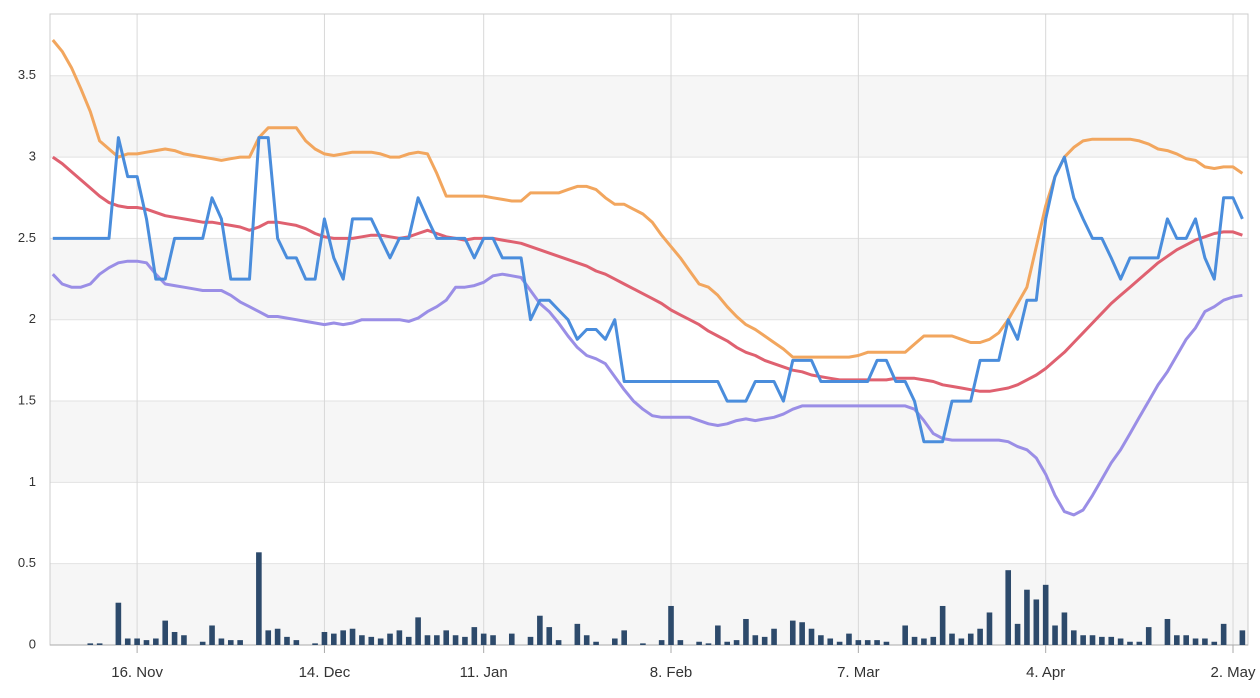 This screenshot has width=1260, height=698. I want to click on x-tick-label: 16. Nov, so click(137, 672).